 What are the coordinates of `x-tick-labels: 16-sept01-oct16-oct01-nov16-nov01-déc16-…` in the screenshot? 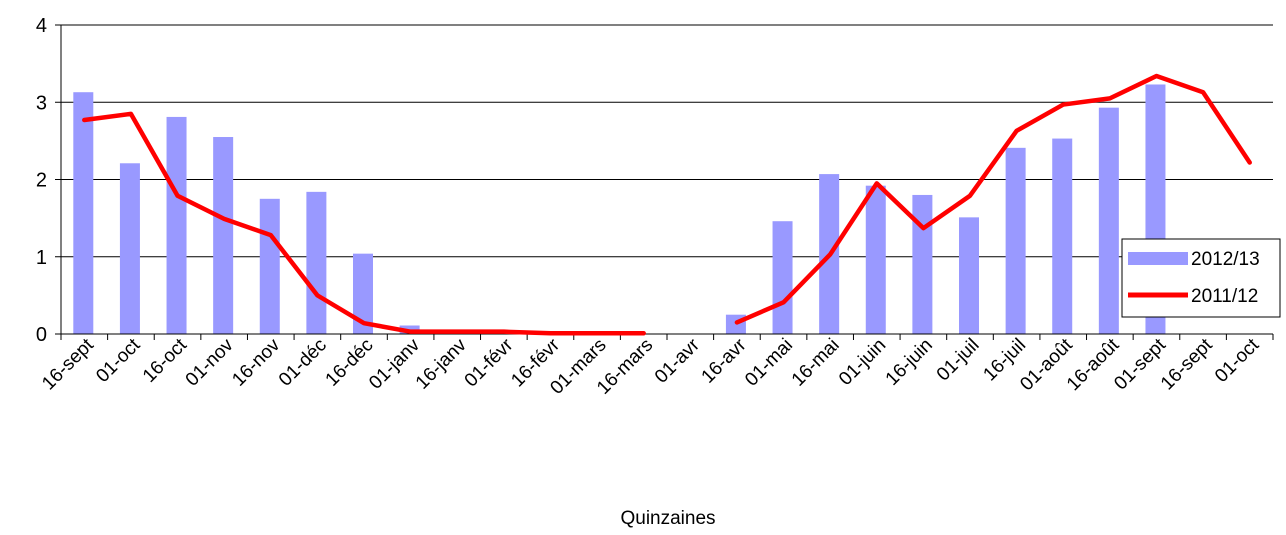 It's located at (651, 366).